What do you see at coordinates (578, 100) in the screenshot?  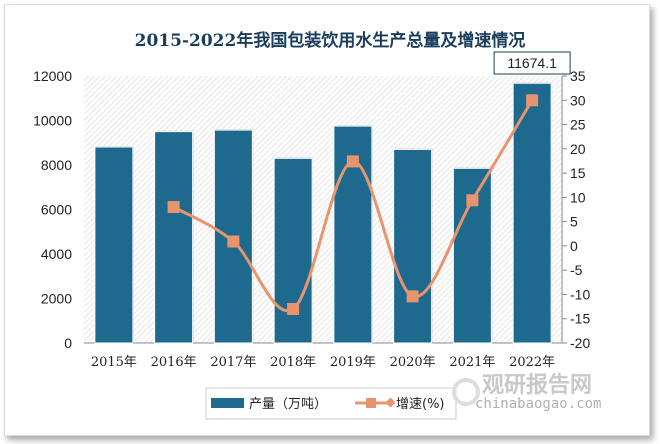 I see `y-right-tick-label: 30` at bounding box center [578, 100].